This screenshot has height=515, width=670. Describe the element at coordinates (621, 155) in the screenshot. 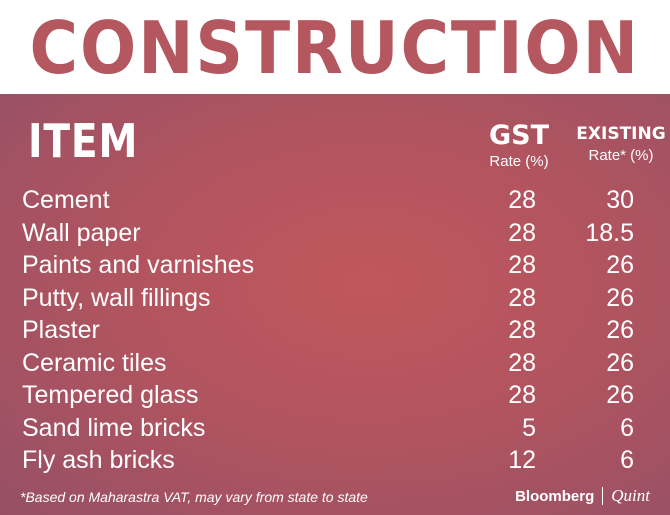

I see `existing-header-subtitle: Rate* (%)` at that location.